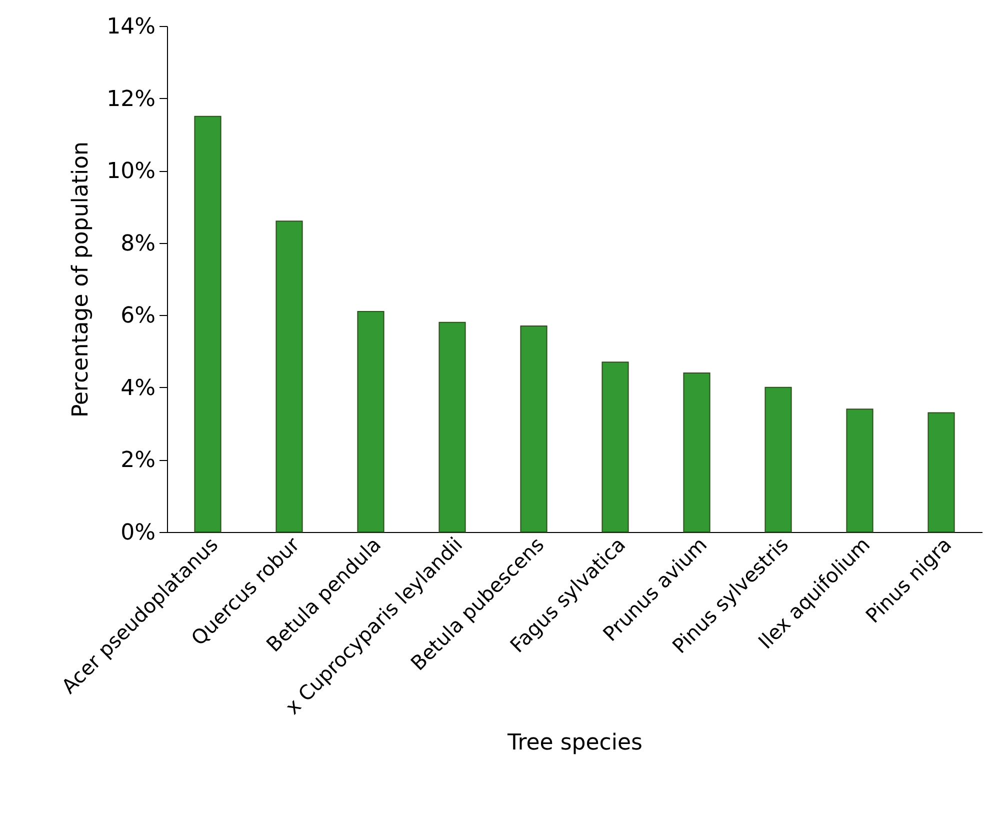 The width and height of the screenshot is (990, 836). I want to click on y-axis-title: Percentage of population, so click(81, 279).